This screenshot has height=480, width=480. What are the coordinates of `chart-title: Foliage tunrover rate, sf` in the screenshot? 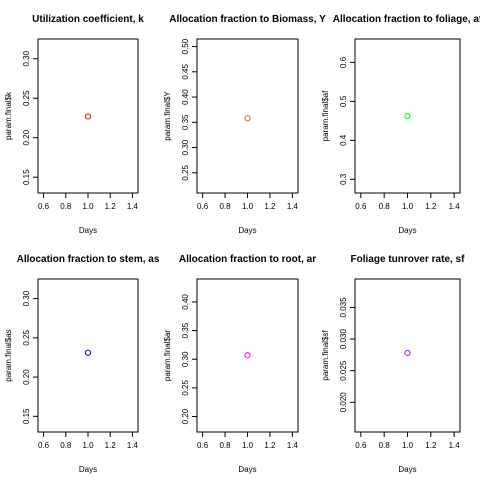 It's located at (408, 259).